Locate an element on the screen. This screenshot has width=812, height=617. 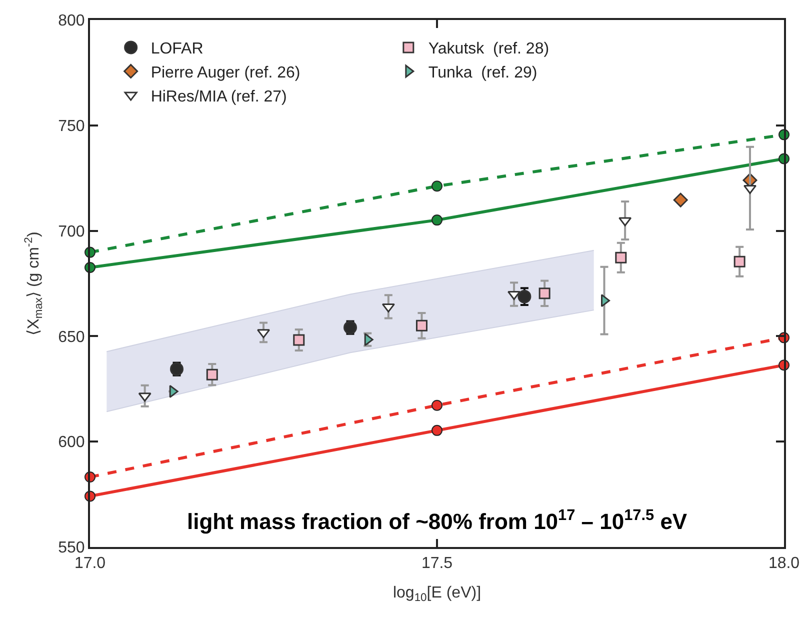
y-tick-label: 750 is located at coordinates (71, 126).